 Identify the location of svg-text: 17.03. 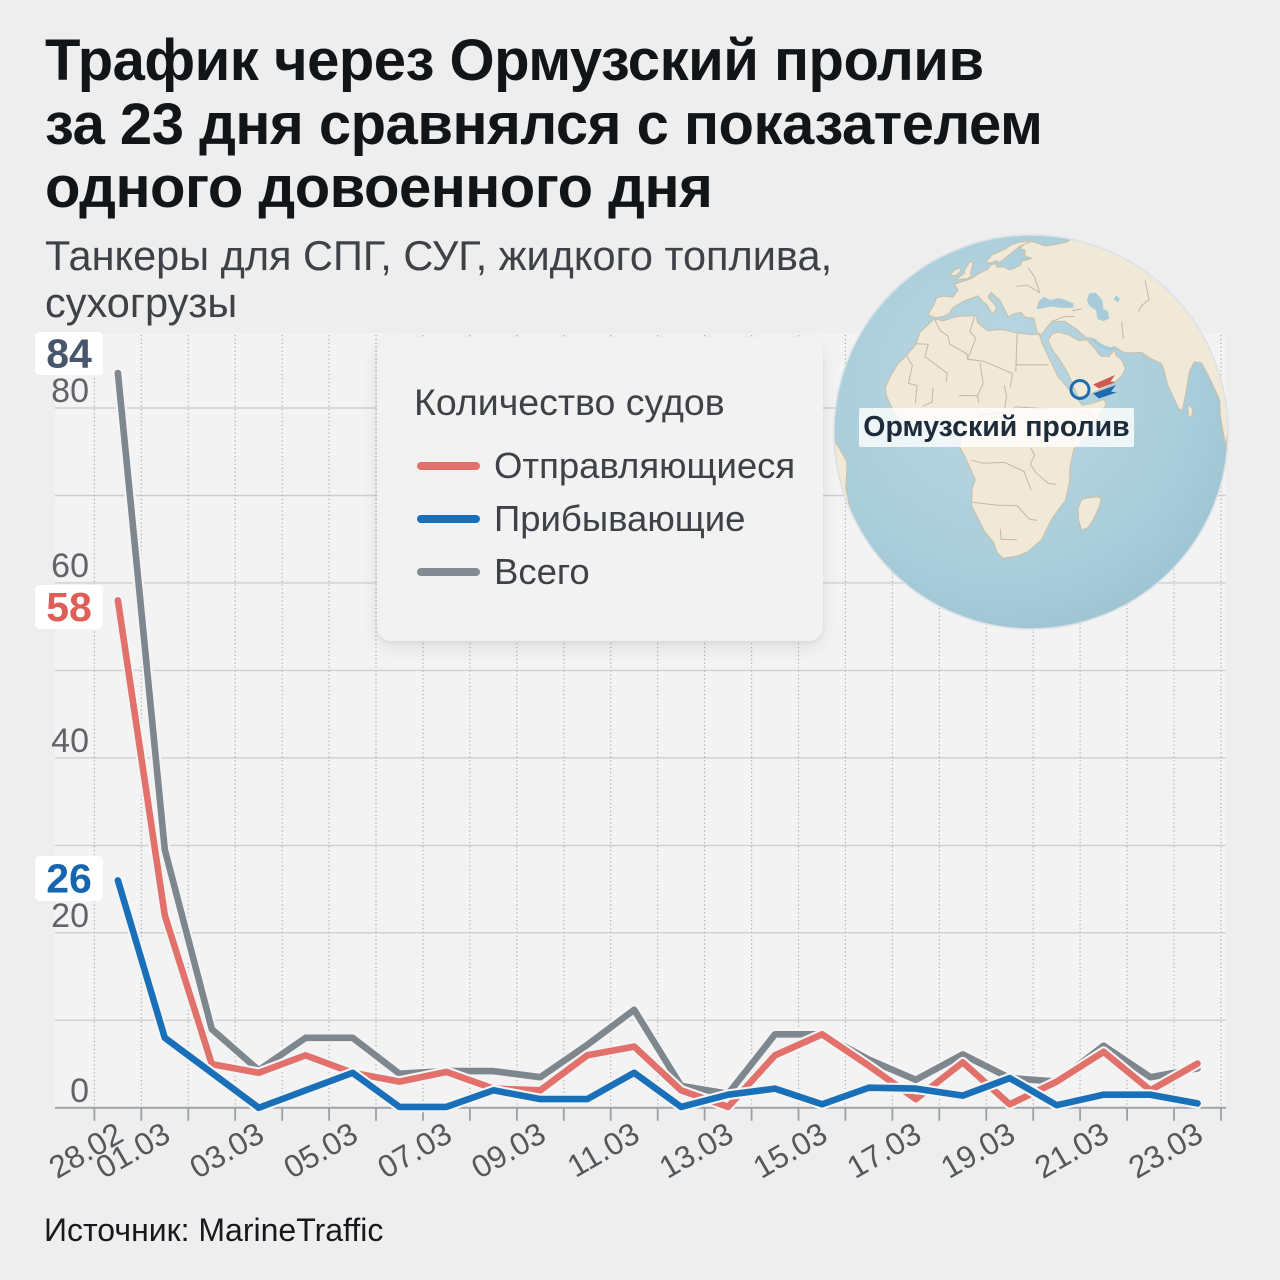
(884, 1150).